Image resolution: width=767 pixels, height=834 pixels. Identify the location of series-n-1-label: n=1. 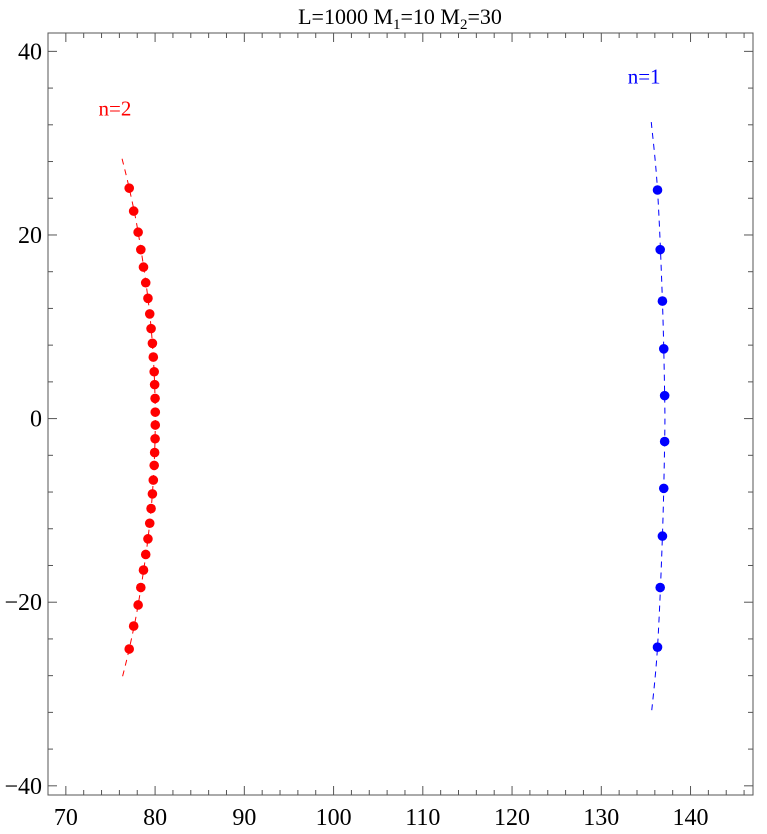
(644, 76).